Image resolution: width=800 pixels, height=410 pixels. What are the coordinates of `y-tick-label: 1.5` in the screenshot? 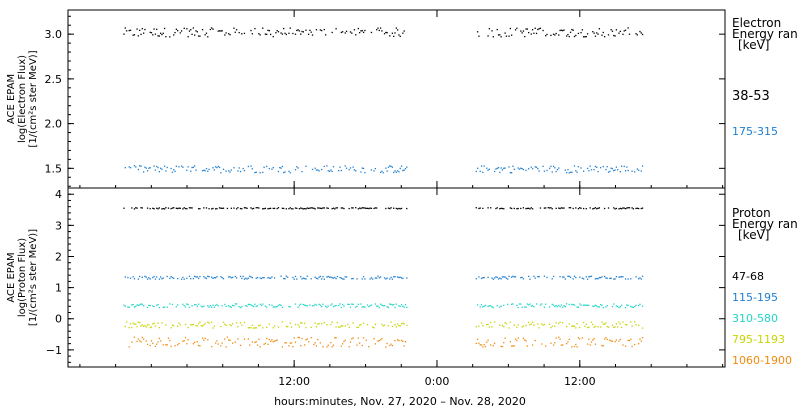 It's located at (54, 168).